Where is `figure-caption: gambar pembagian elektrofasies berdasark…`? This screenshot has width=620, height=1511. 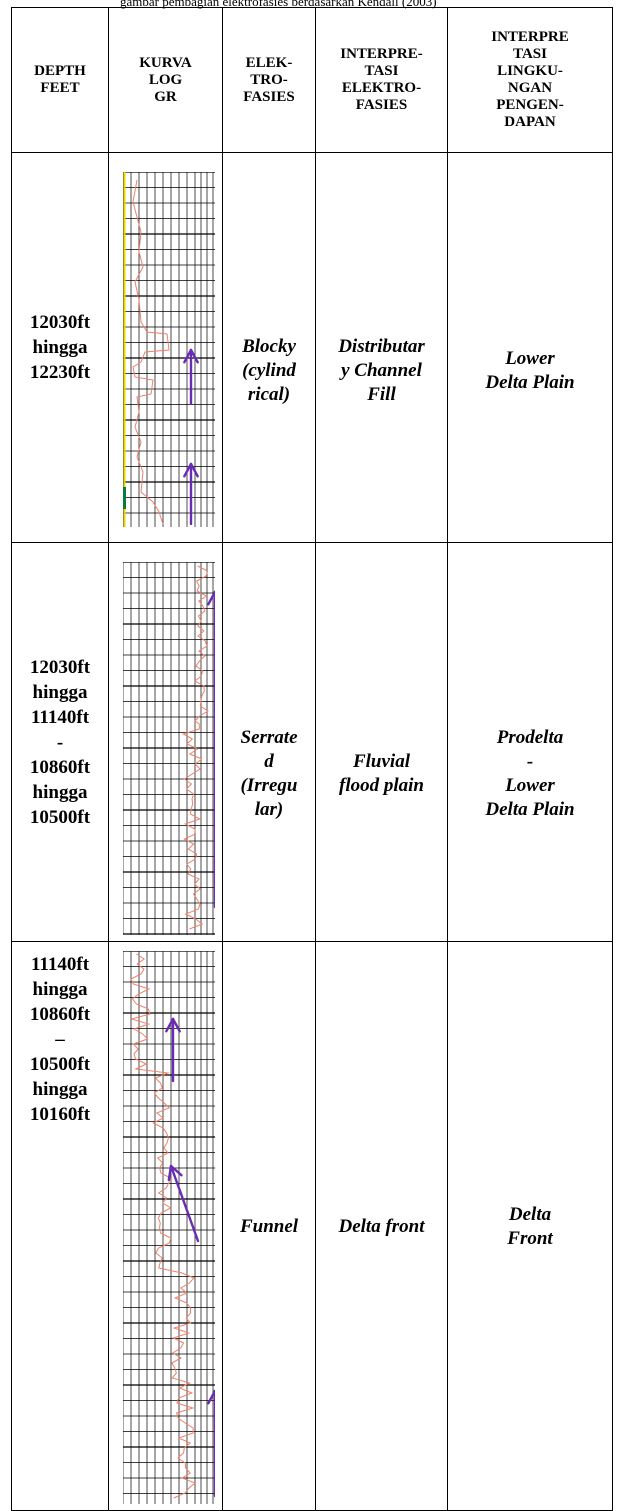 figure-caption: gambar pembagian elektrofasies berdasark… is located at coordinates (310, 6).